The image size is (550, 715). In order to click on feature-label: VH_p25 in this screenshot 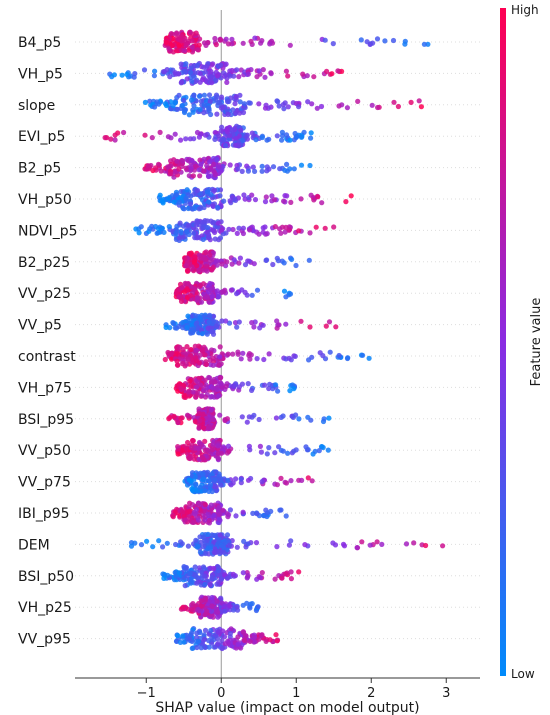, I will do `click(45, 608)`.